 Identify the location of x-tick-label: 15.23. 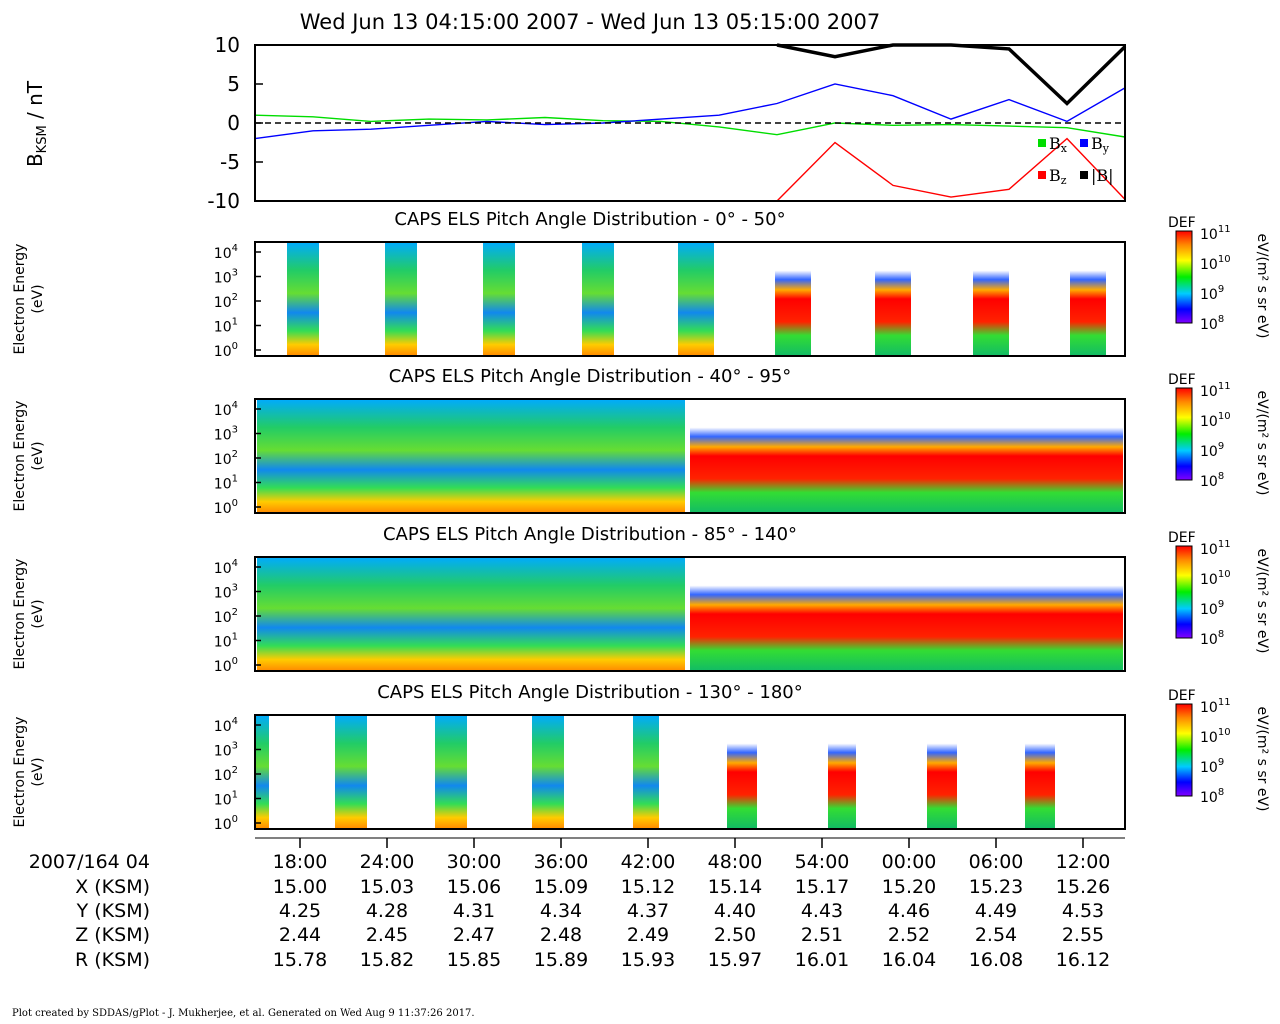
(996, 887).